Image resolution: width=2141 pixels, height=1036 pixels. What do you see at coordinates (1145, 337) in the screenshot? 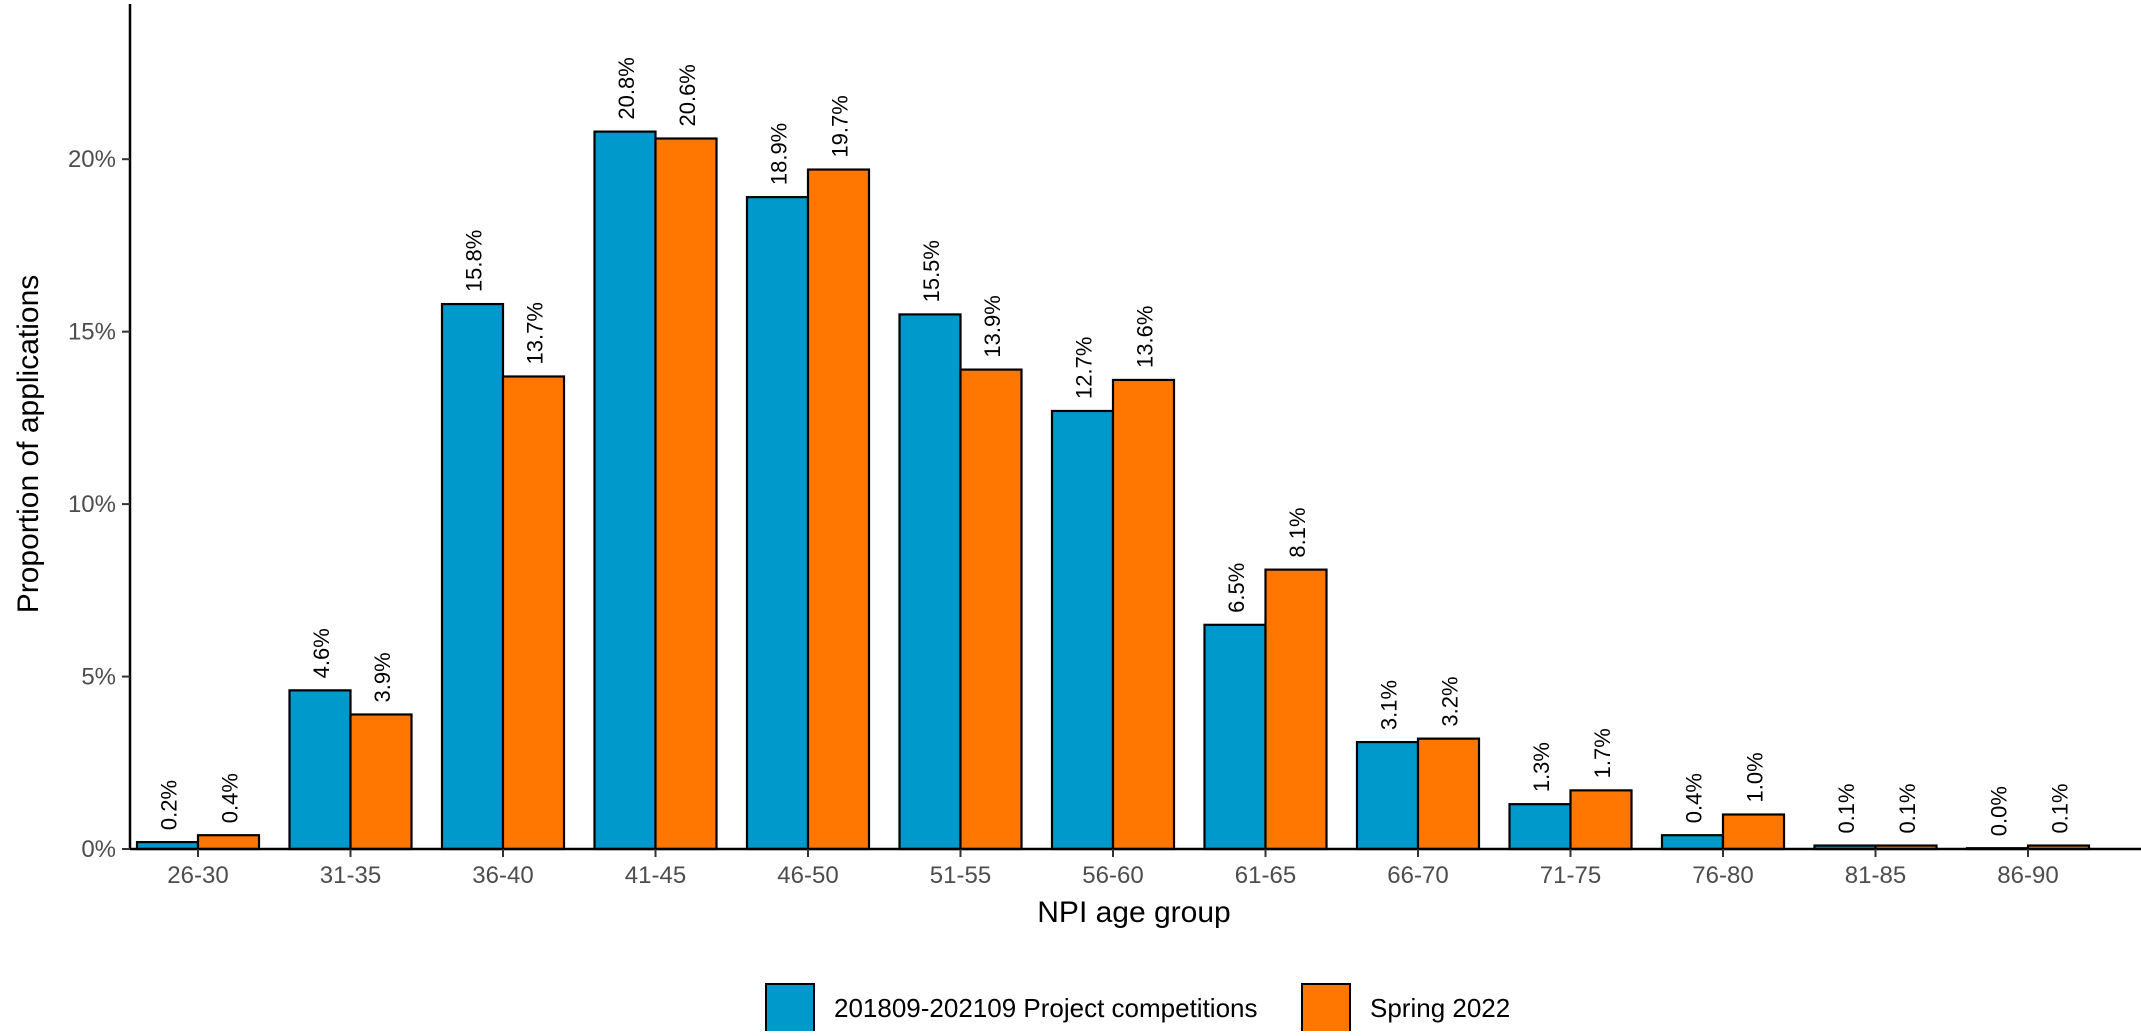
I see `bar-label-56-60-series-2: 13.6%` at bounding box center [1145, 337].